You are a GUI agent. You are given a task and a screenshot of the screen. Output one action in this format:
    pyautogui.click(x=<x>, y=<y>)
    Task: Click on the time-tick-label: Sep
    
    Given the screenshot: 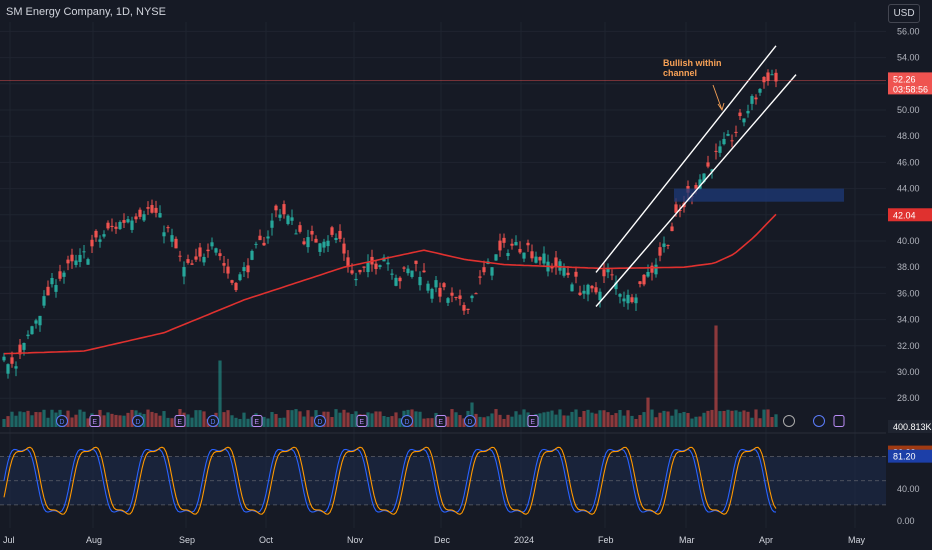 What is the action you would take?
    pyautogui.click(x=187, y=540)
    